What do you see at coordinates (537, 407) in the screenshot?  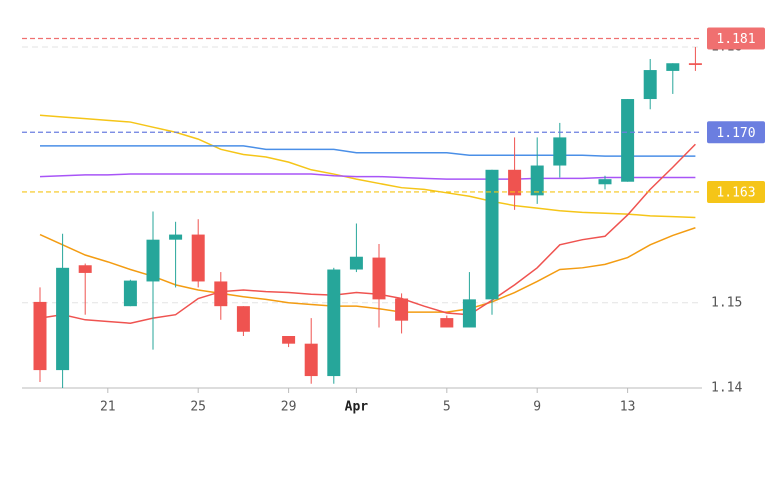 I see `x-tick-label: 9` at bounding box center [537, 407].